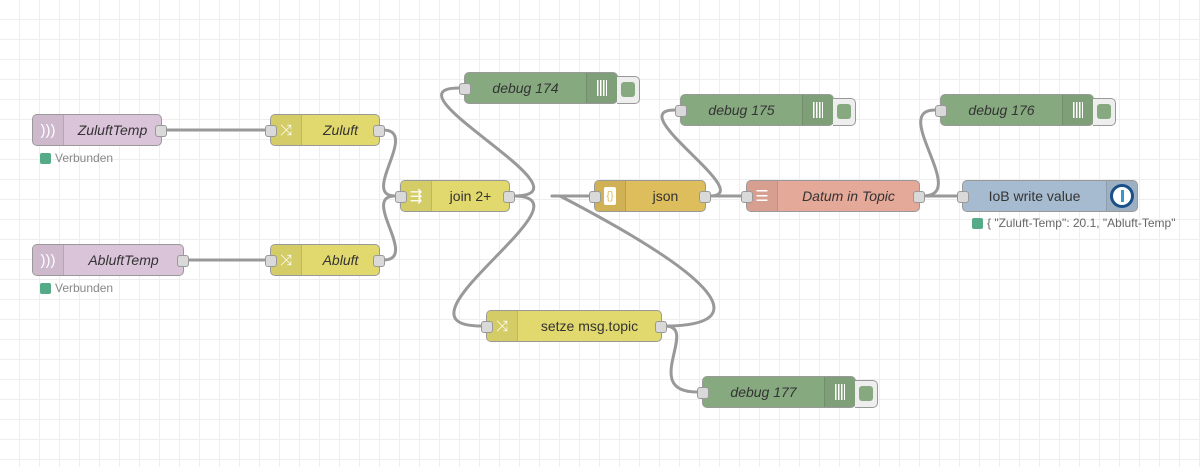 This screenshot has height=467, width=1200. I want to click on change-node-abluft: ⤨ Abluft, so click(325, 260).